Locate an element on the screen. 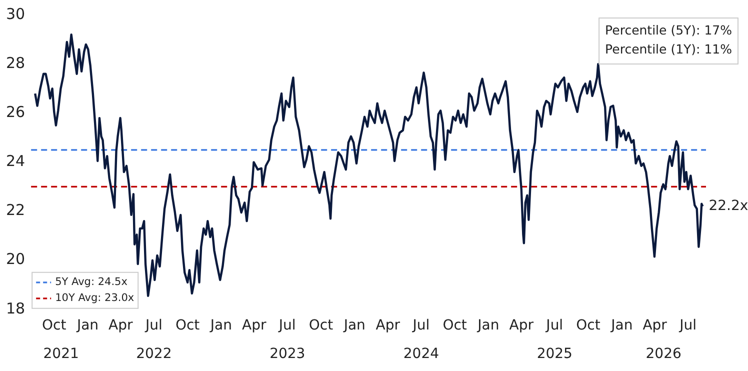 The width and height of the screenshot is (748, 371). legend-label: 5Y Avg: 24.5x is located at coordinates (91, 282).